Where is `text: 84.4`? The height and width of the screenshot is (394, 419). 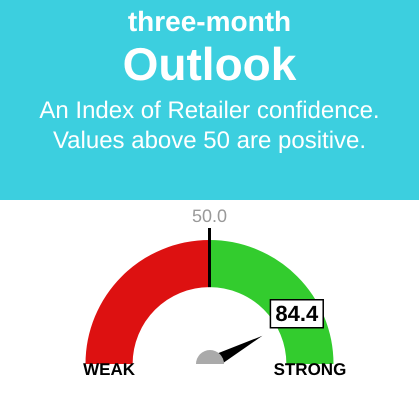 text: 84.4 is located at coordinates (297, 313).